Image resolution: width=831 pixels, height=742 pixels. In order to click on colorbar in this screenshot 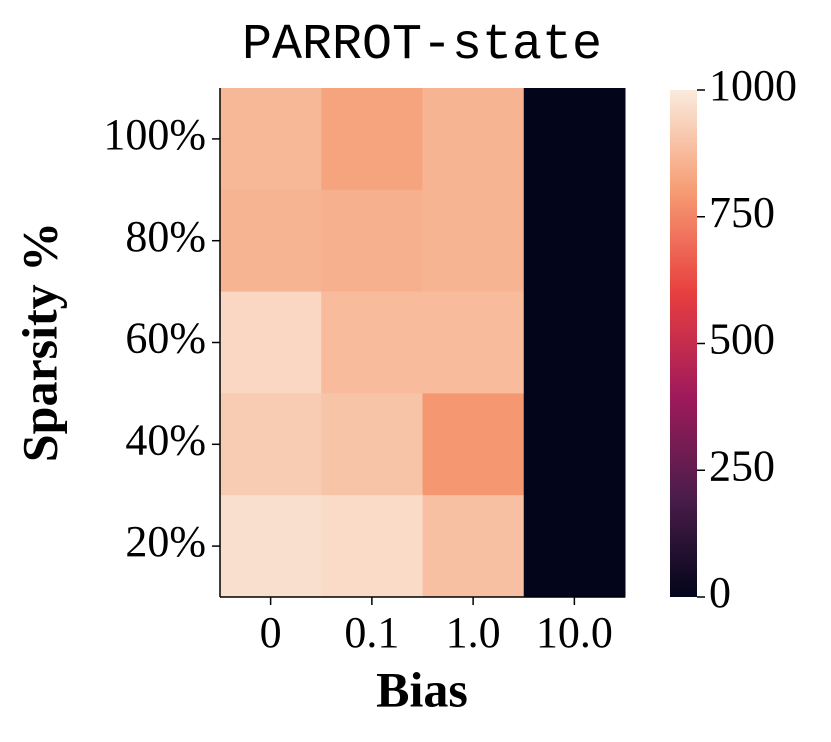, I will do `click(683, 343)`.